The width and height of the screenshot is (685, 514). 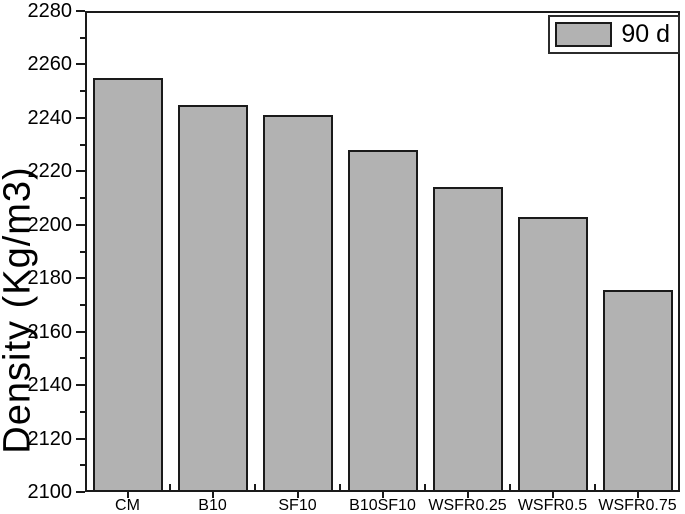 I want to click on bar-WSFR0.5, so click(x=552, y=354).